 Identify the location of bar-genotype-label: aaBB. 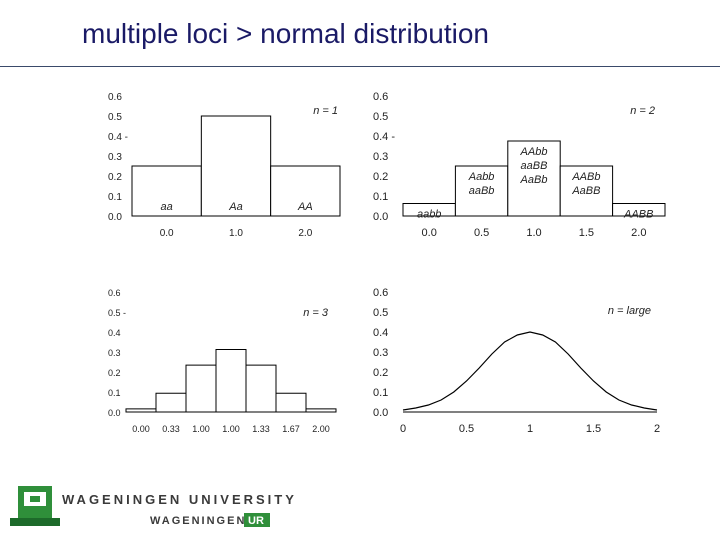
(534, 166).